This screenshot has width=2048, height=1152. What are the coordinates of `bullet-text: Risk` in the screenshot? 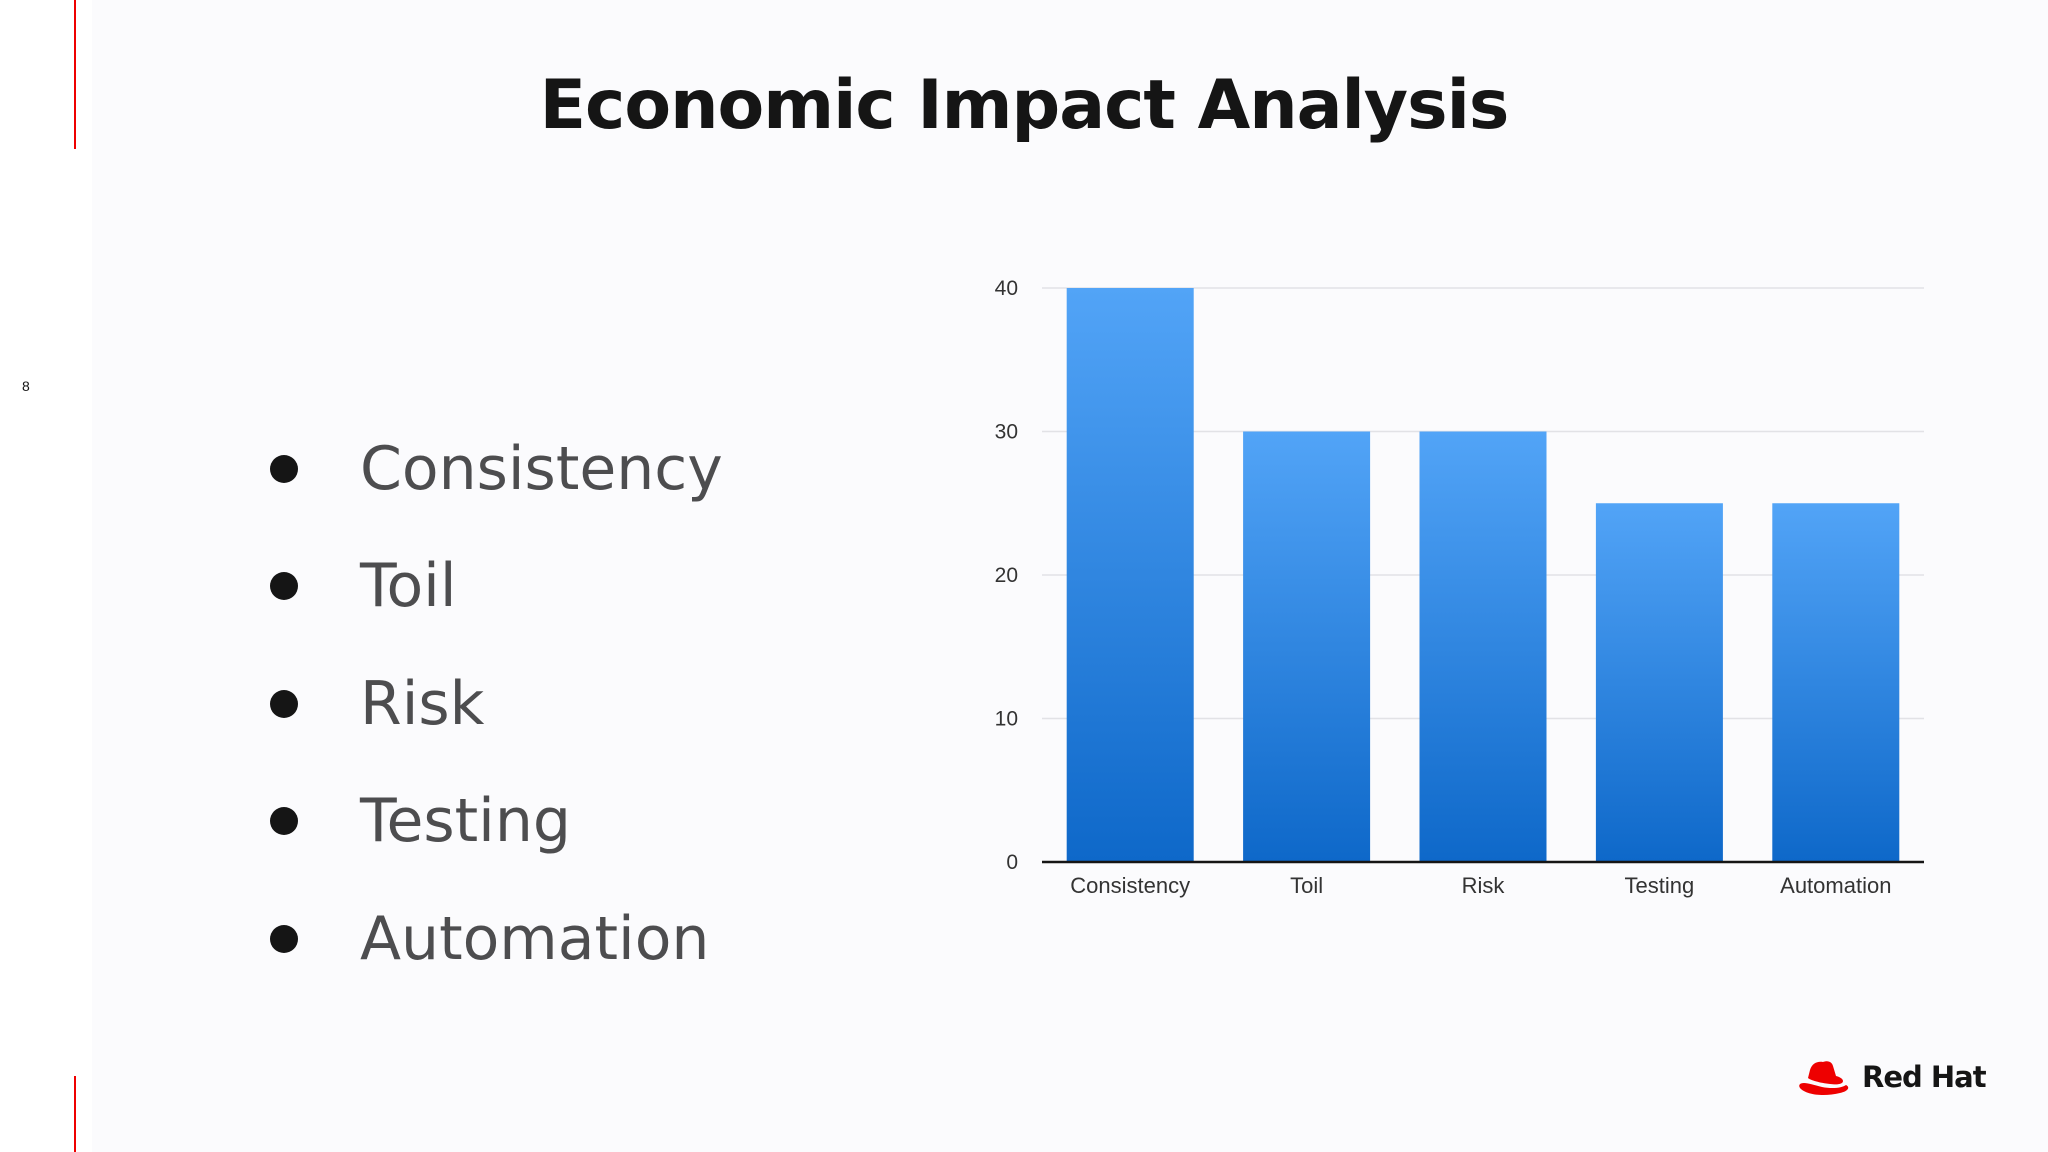 It's located at (422, 703).